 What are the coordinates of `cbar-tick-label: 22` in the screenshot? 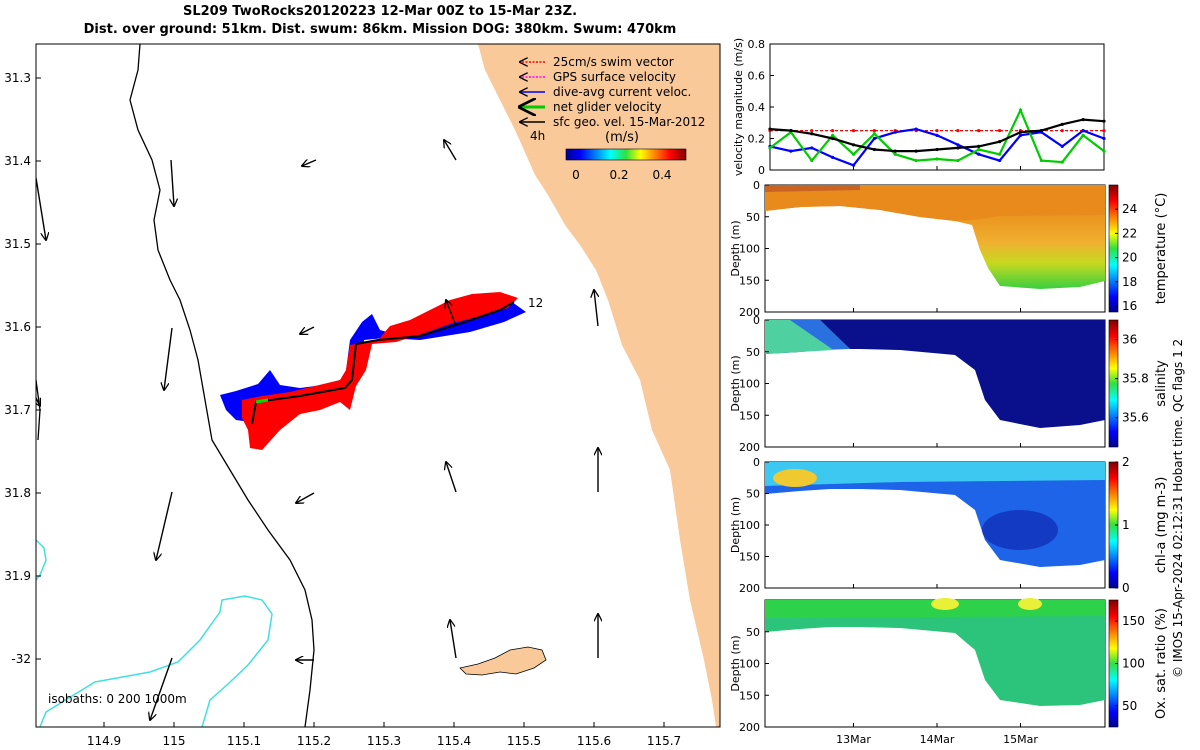 It's located at (1129, 233).